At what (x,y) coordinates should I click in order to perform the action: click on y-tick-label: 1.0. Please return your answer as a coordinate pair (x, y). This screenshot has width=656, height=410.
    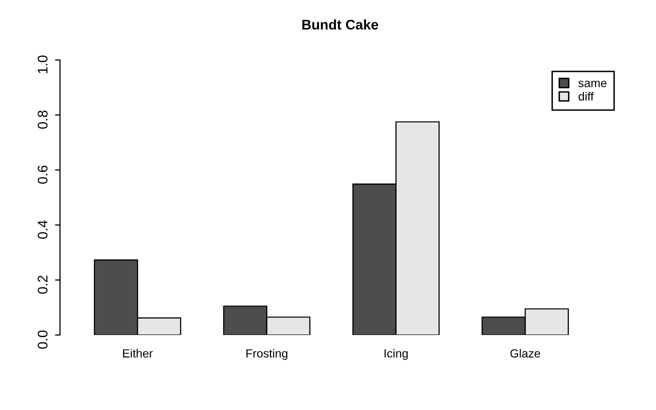
    Looking at the image, I should click on (43, 65).